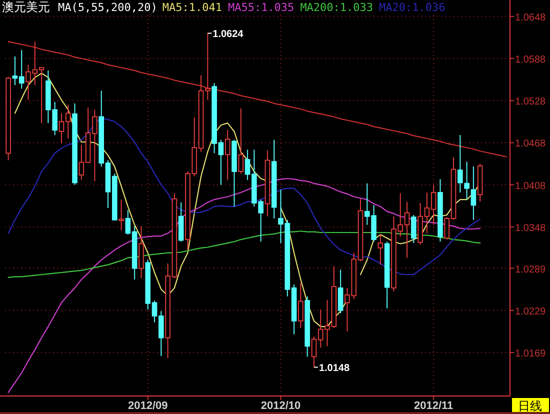  What do you see at coordinates (530, 406) in the screenshot?
I see `text: 日线` at bounding box center [530, 406].